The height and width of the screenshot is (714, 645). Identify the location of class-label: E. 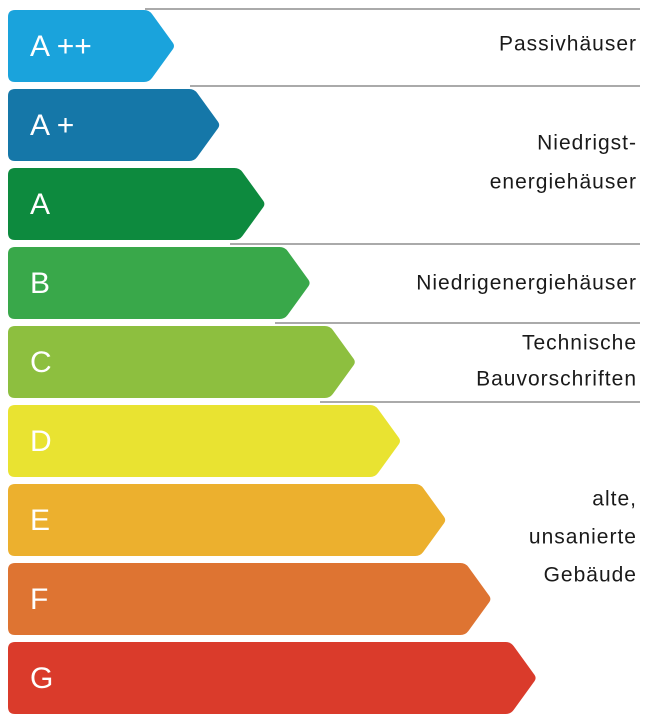
(40, 520).